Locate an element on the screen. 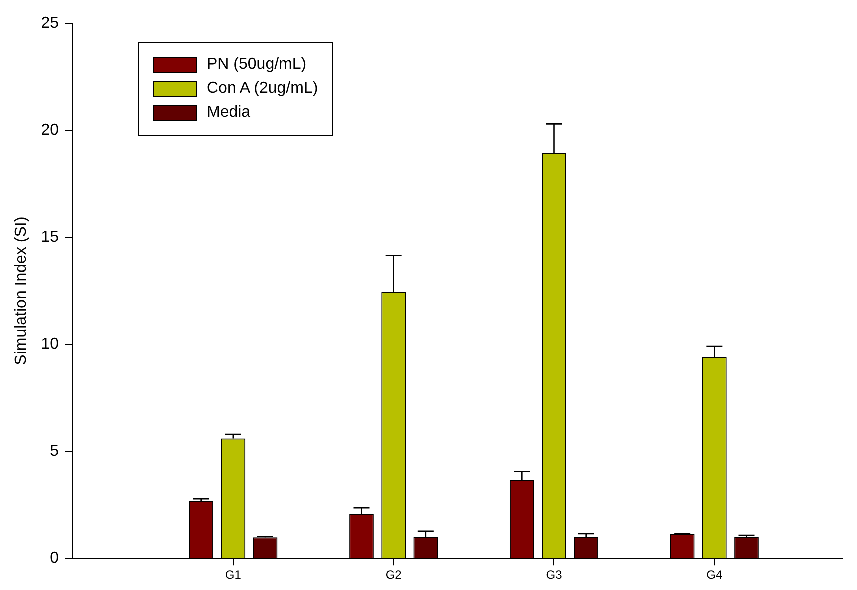  legend-label: PN (50ug/mL) is located at coordinates (257, 65).